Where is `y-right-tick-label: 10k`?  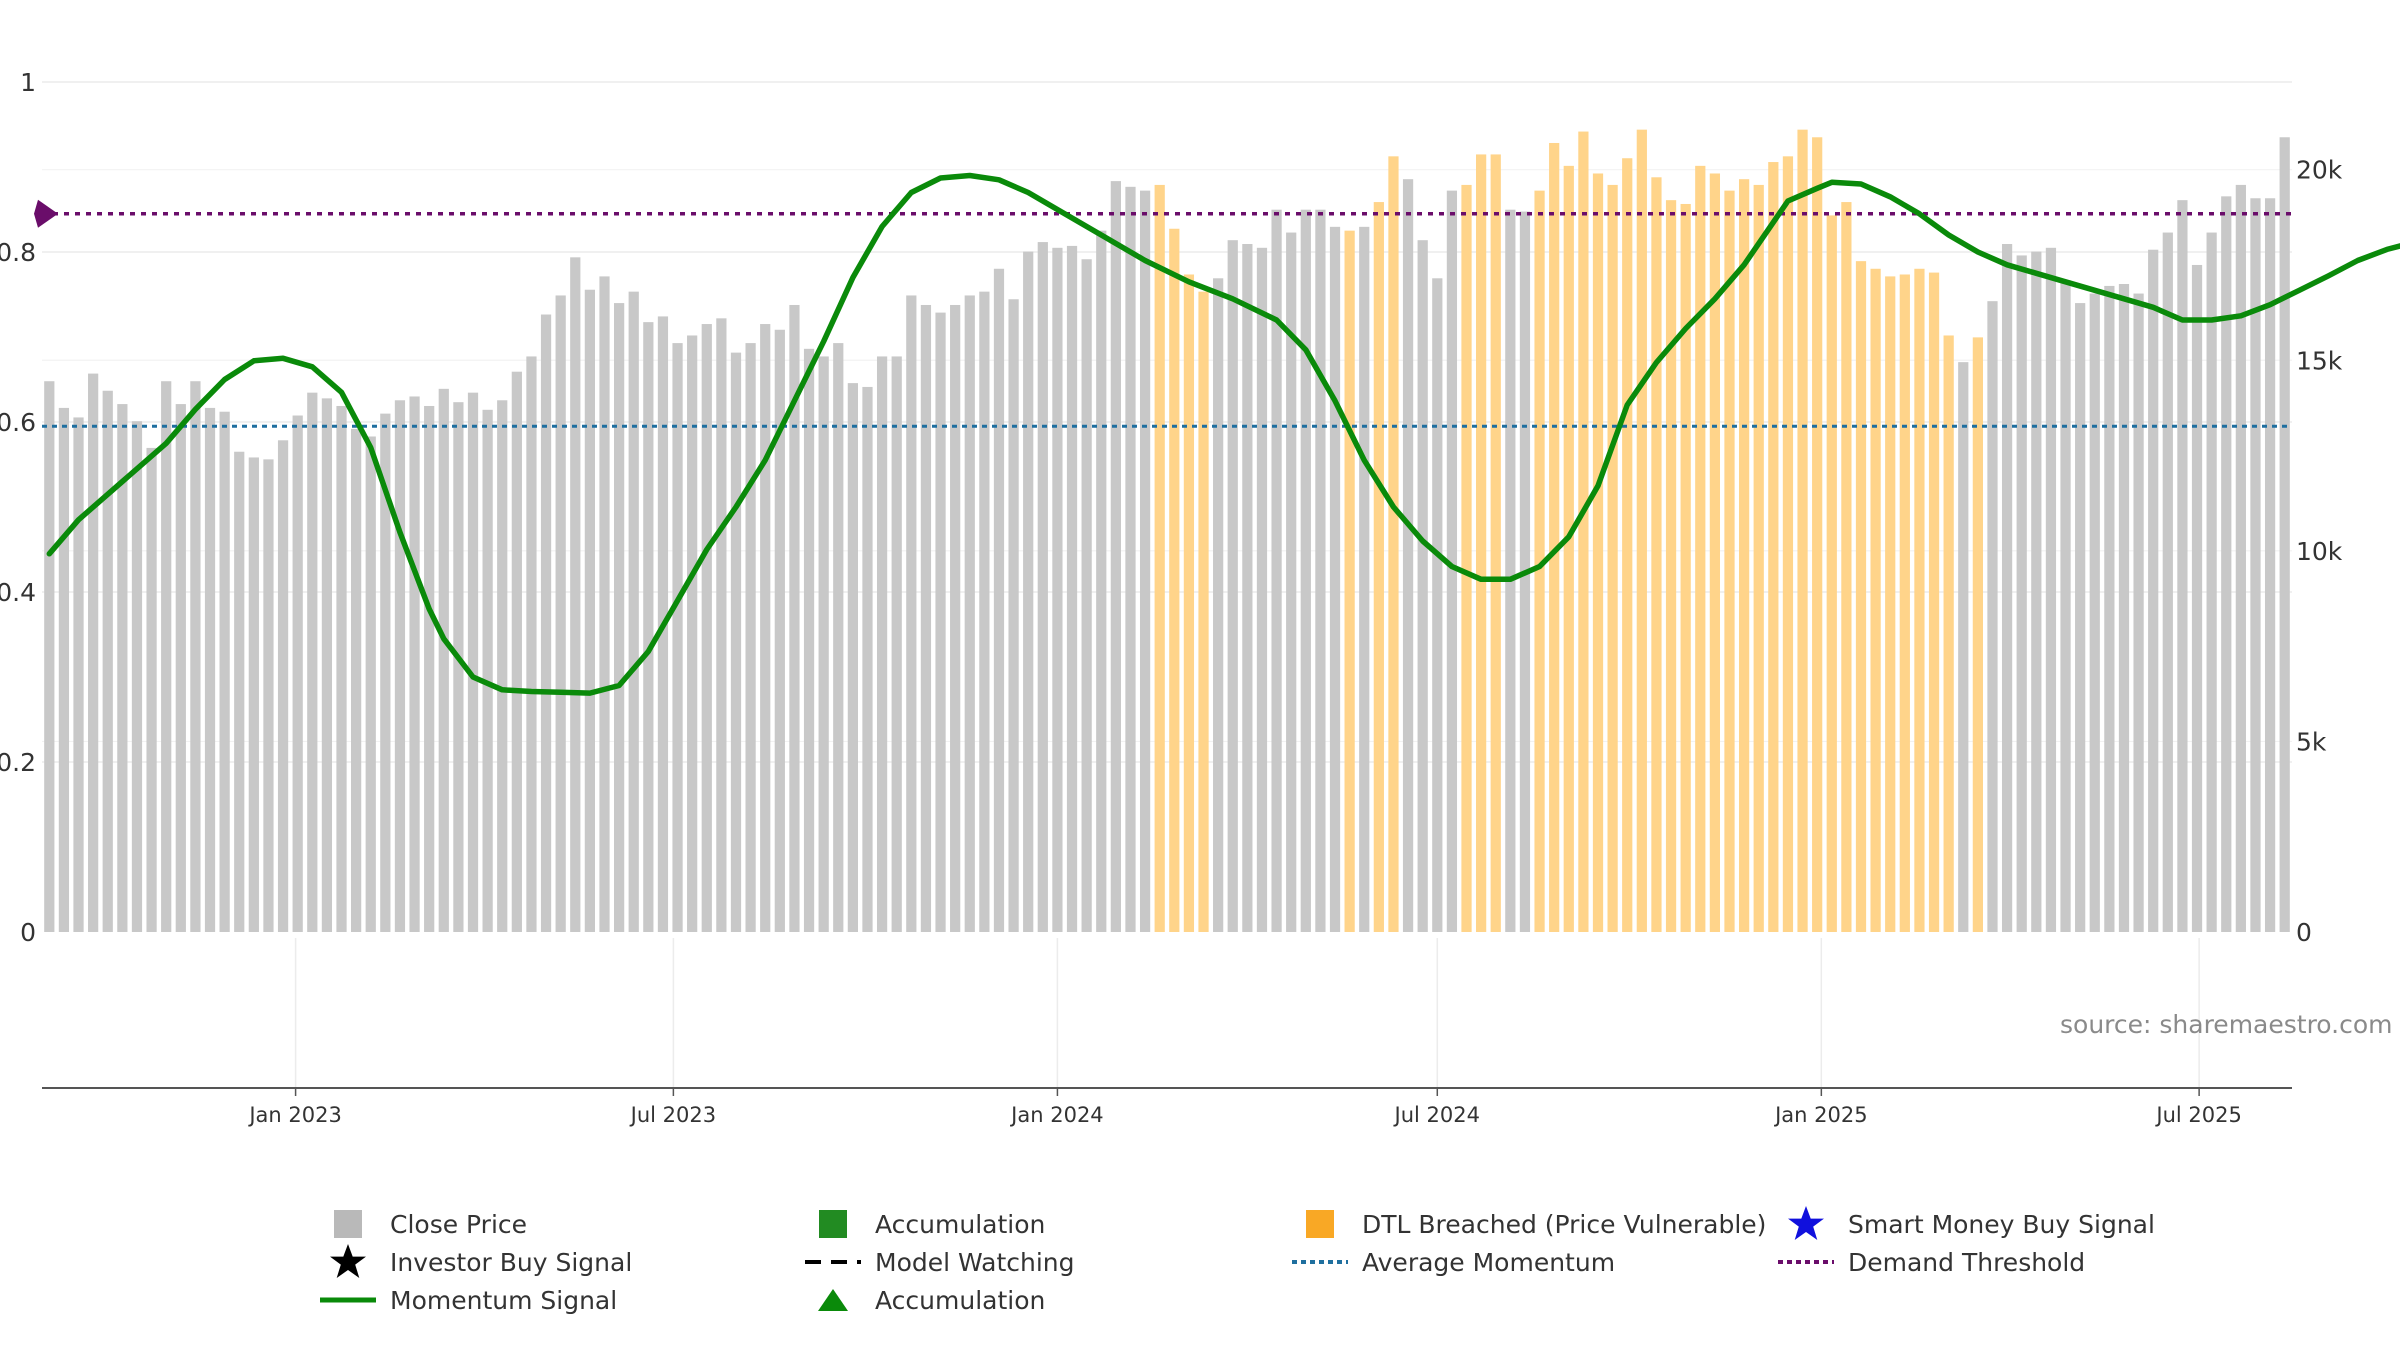 y-right-tick-label: 10k is located at coordinates (2319, 551).